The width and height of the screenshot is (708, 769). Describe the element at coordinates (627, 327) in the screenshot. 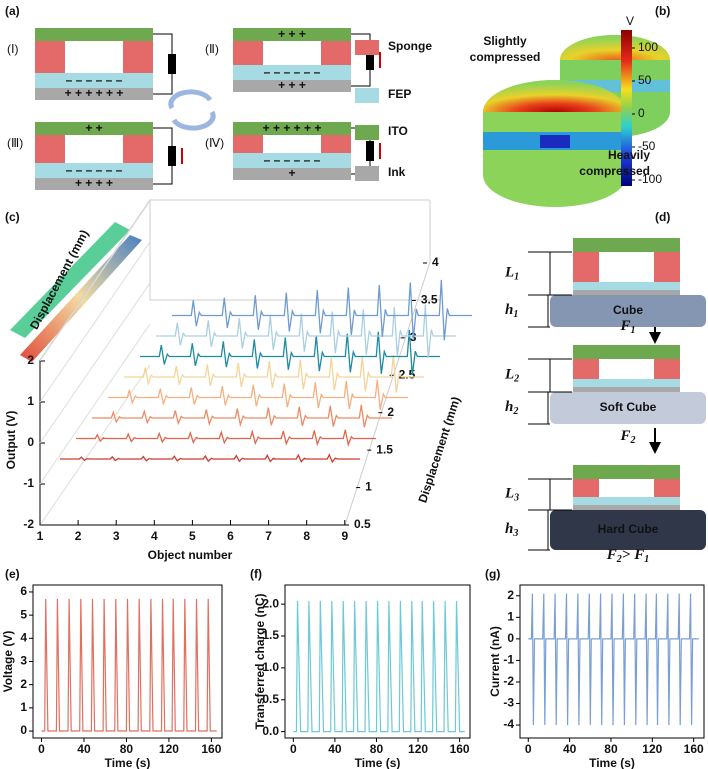

I see `force-label: F1` at that location.